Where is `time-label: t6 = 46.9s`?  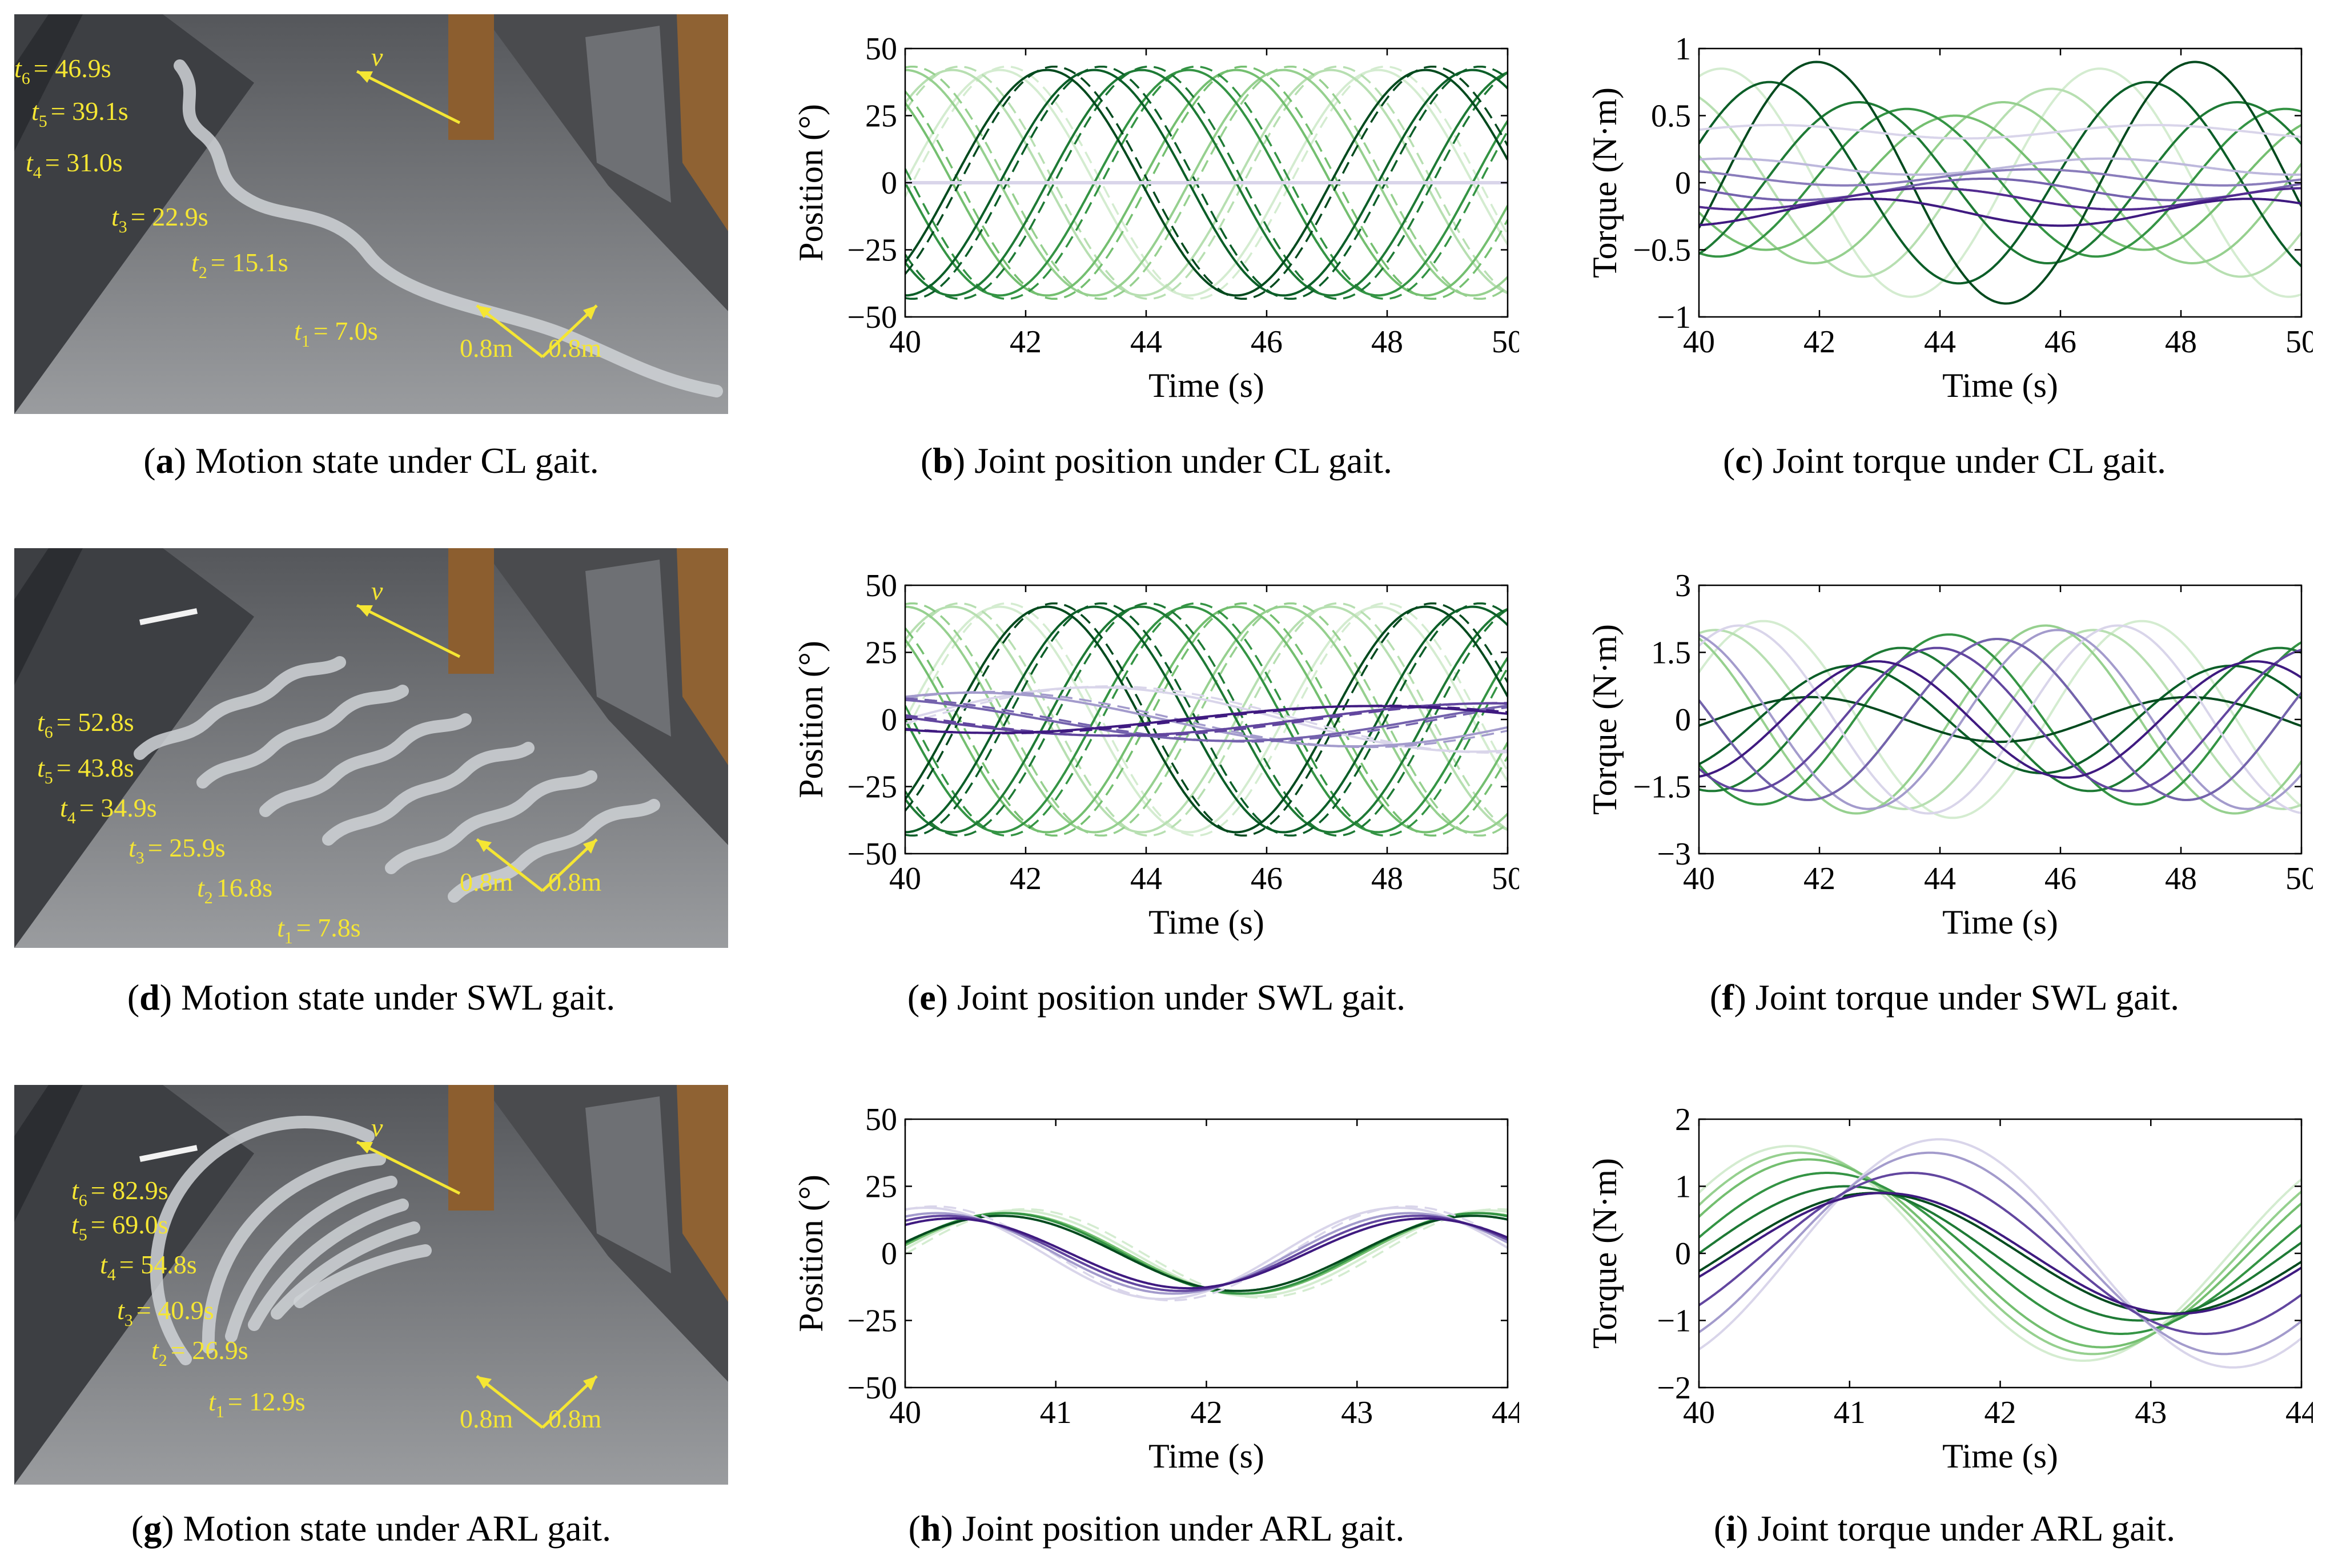
time-label: t6 = 46.9s is located at coordinates (63, 71).